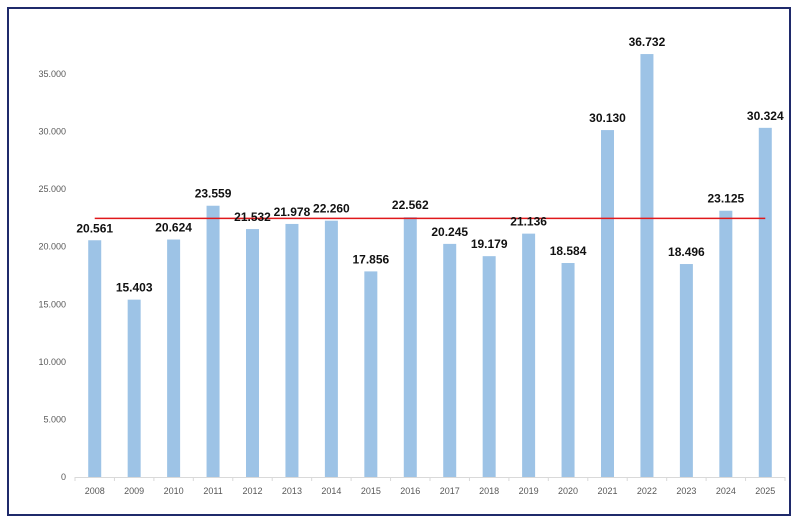 This screenshot has width=800, height=527. What do you see at coordinates (647, 266) in the screenshot?
I see `bar-2022` at bounding box center [647, 266].